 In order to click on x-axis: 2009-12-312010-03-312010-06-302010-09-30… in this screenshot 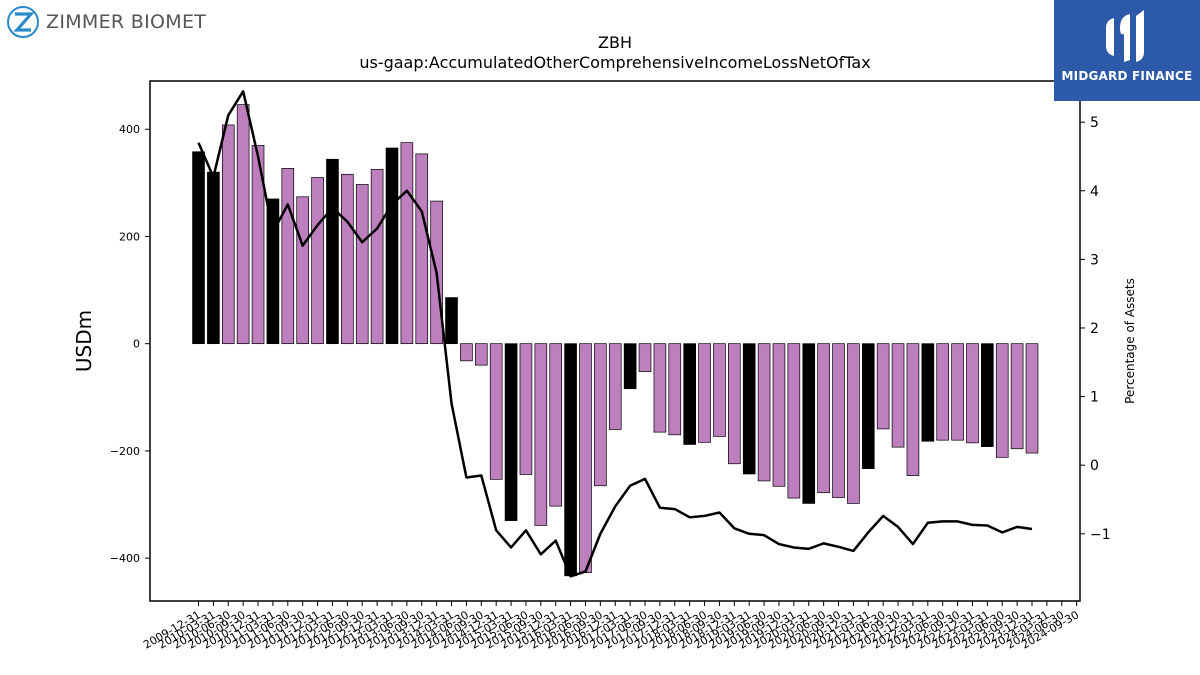, I will do `click(611, 626)`.